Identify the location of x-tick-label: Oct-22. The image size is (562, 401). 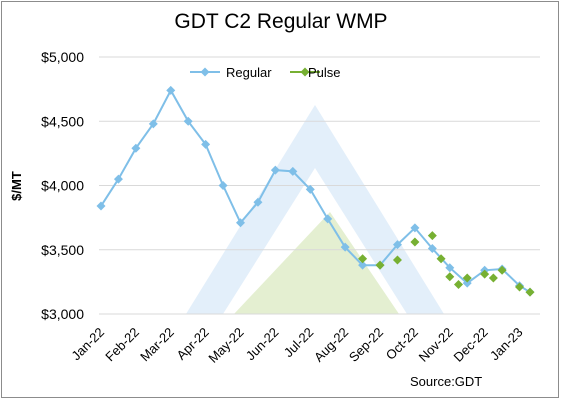
(402, 344).